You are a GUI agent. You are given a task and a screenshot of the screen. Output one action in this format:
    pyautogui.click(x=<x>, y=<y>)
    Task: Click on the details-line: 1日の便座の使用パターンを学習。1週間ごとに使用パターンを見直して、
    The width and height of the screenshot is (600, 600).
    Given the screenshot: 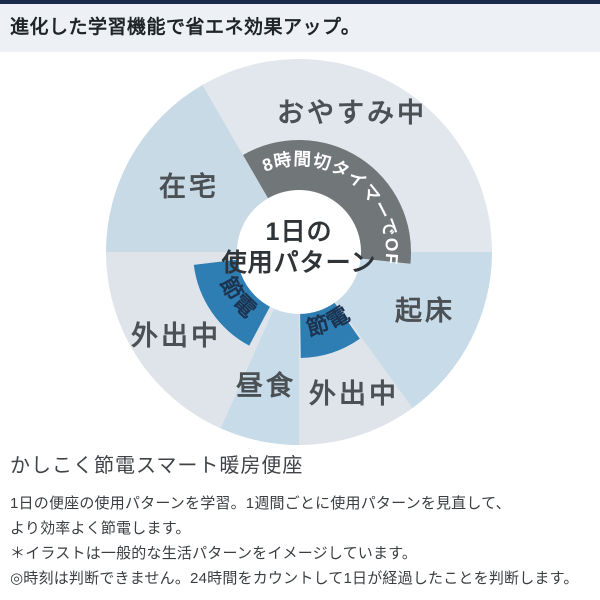 What is the action you would take?
    pyautogui.click(x=260, y=503)
    